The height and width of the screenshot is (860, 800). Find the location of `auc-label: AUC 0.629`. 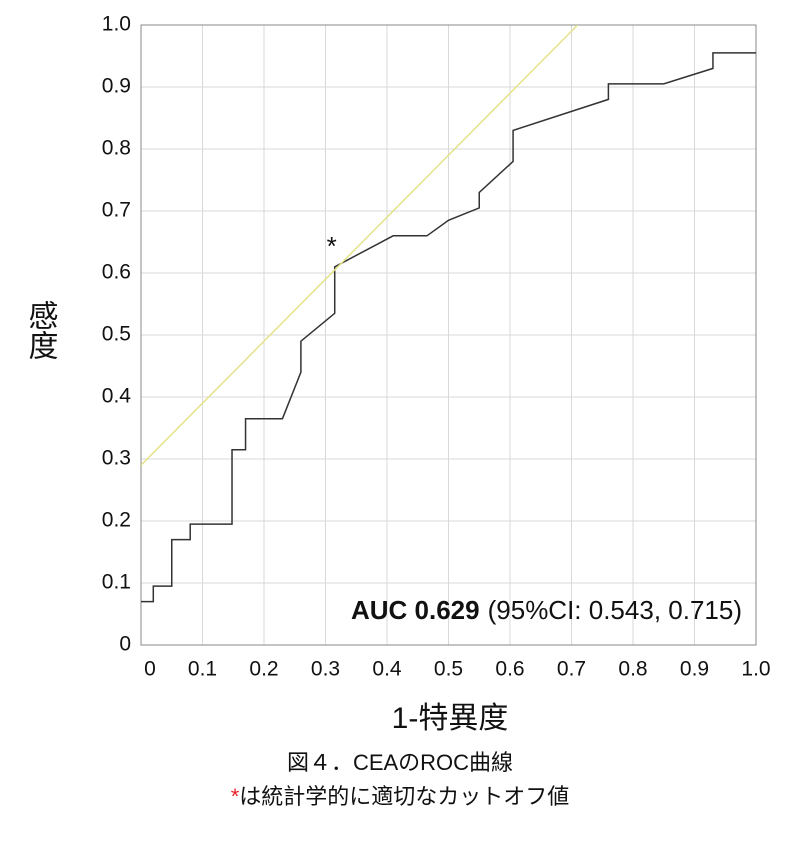

auc-label: AUC 0.629 is located at coordinates (415, 610).